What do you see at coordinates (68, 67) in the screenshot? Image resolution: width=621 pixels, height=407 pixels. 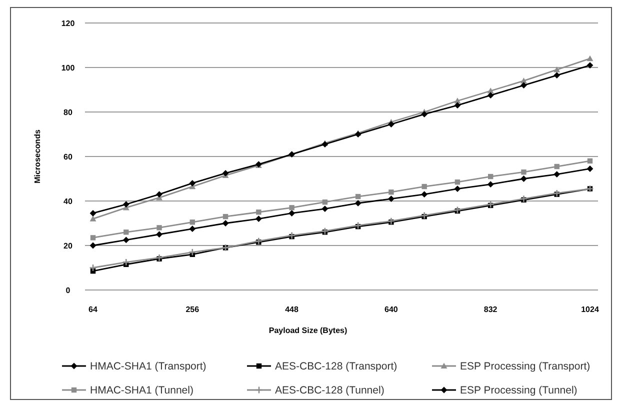 I see `y-tick-label: 100` at bounding box center [68, 67].